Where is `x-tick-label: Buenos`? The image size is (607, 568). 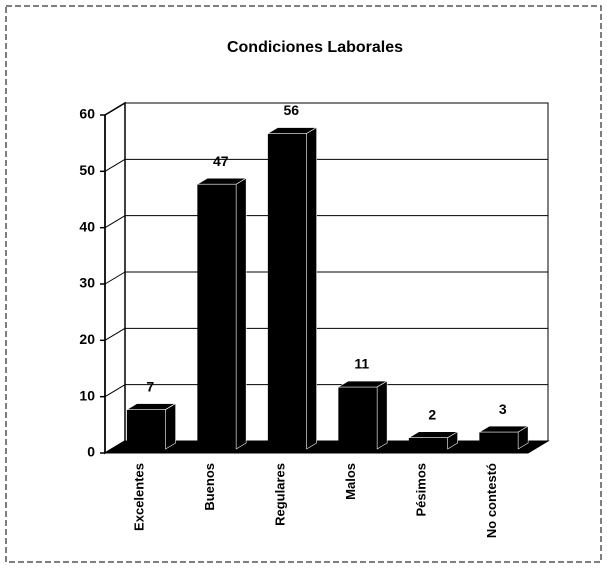
x-tick-label: Buenos is located at coordinates (209, 487).